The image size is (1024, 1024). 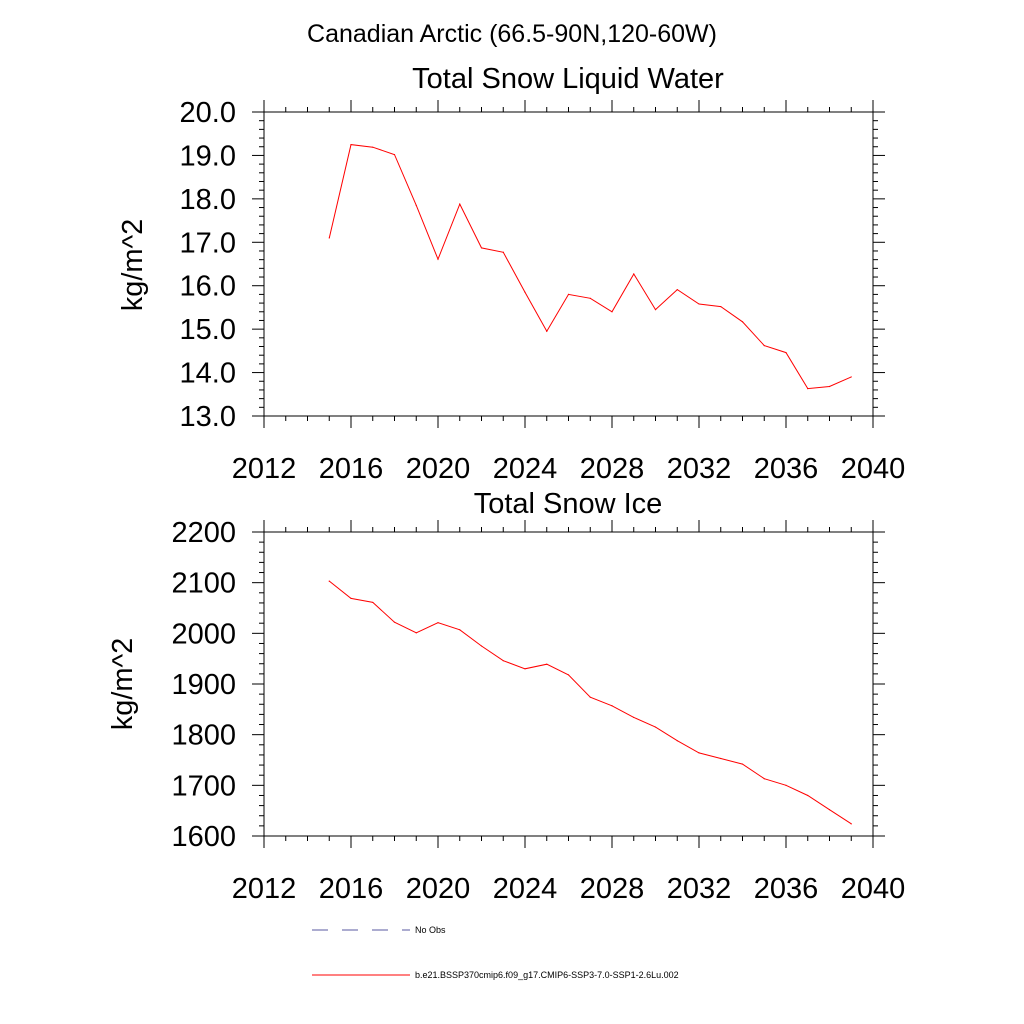 What do you see at coordinates (568, 504) in the screenshot?
I see `chart-title: Total Snow Ice` at bounding box center [568, 504].